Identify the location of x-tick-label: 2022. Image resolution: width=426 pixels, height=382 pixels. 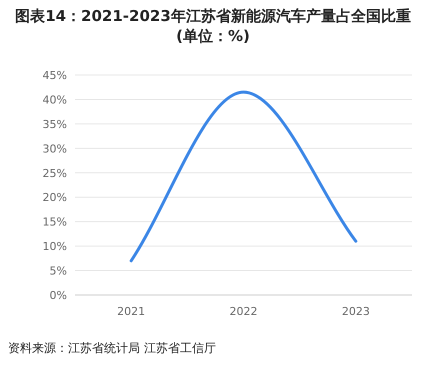
(244, 311).